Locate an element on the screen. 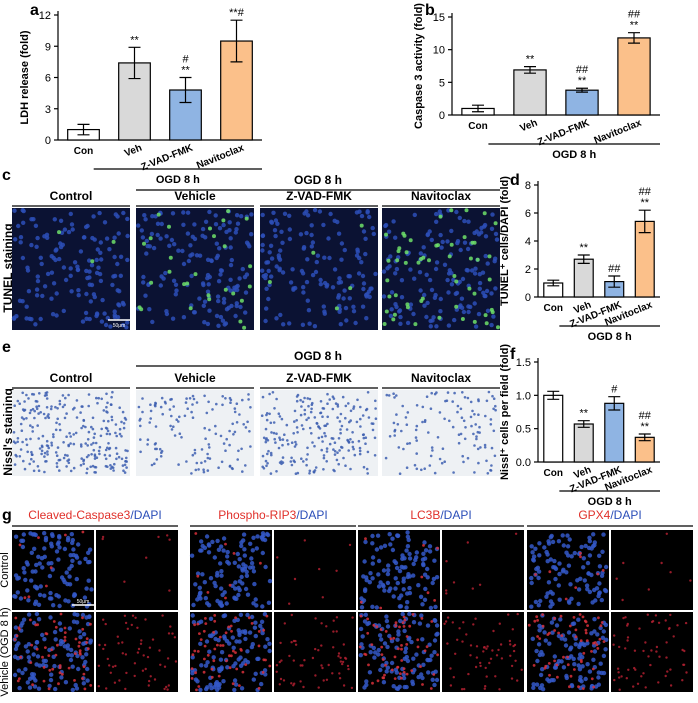 The width and height of the screenshot is (698, 703). group-label: OGD 8 h is located at coordinates (574, 155).